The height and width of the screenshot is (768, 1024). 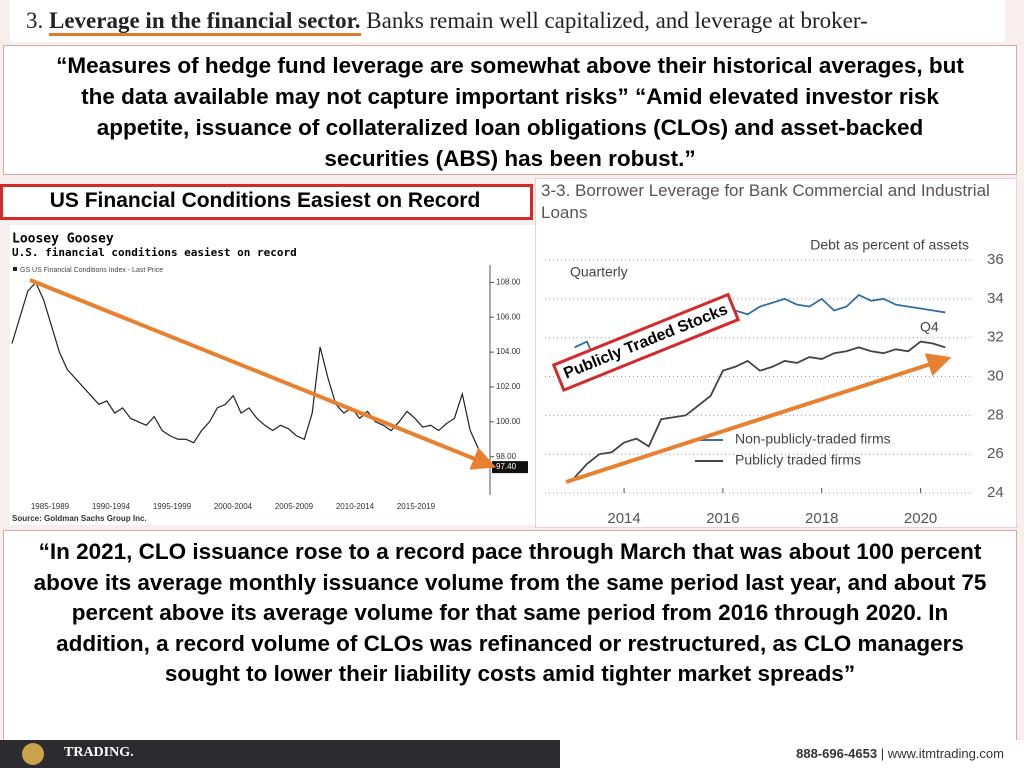 I want to click on x-tick-label: 2000-2004, so click(x=233, y=506).